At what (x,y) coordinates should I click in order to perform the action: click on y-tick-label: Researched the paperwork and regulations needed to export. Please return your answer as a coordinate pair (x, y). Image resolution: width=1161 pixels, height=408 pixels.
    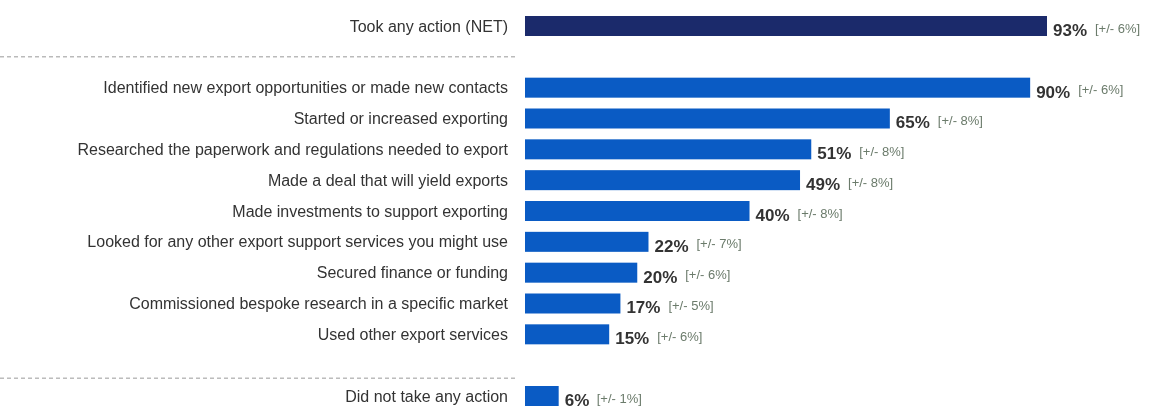
    Looking at the image, I should click on (293, 149).